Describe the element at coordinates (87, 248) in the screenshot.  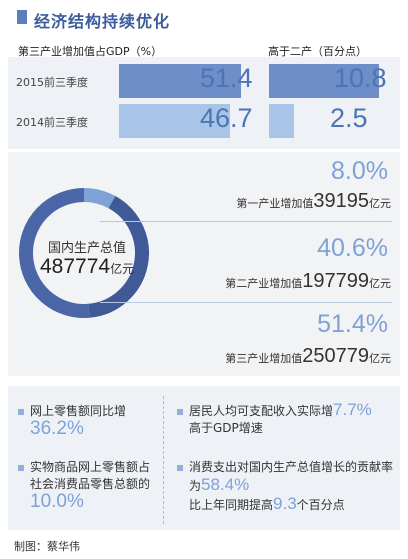
I see `gdp-label: 国内生产总值` at that location.